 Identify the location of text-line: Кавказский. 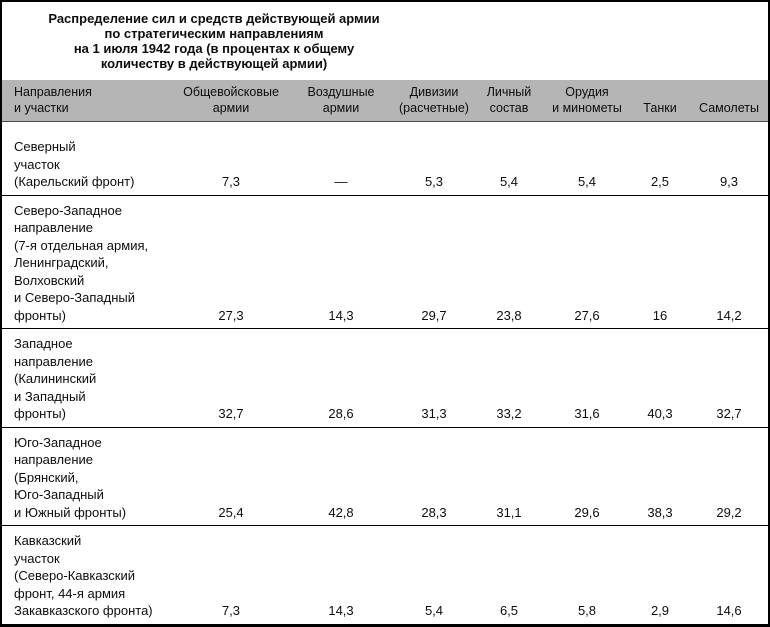
(48, 540).